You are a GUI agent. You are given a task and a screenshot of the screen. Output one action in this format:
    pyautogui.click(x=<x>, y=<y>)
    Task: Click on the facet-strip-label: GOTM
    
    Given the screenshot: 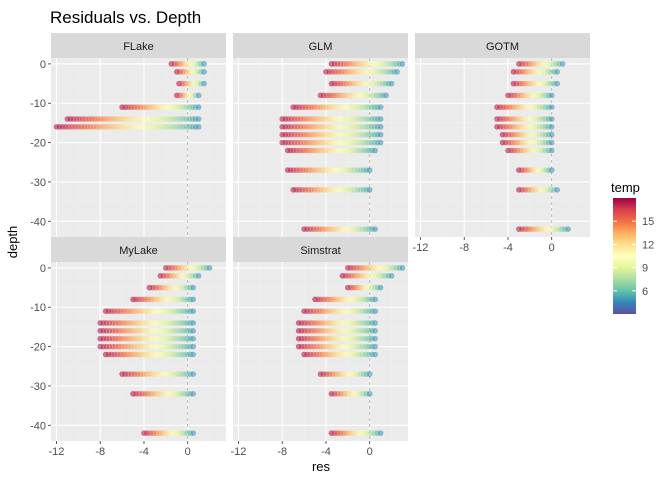 What is the action you would take?
    pyautogui.click(x=502, y=47)
    